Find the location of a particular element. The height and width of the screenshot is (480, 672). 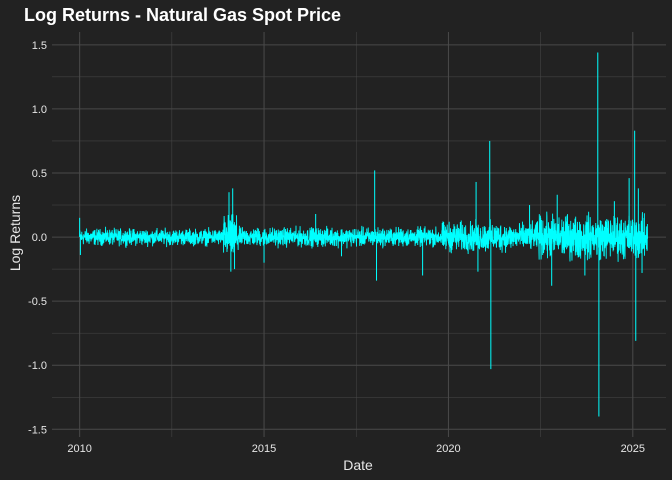

y-axis-ticks: -1.5 -1.0 -0.5 0.0 0.5 1.0 1.5 is located at coordinates (37, 238).